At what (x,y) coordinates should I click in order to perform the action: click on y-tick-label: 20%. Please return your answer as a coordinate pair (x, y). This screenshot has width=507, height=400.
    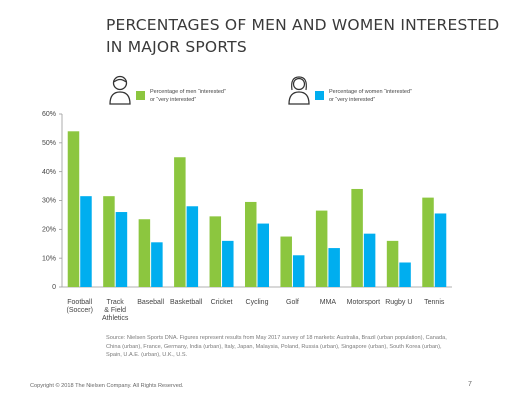
    Looking at the image, I should click on (49, 230).